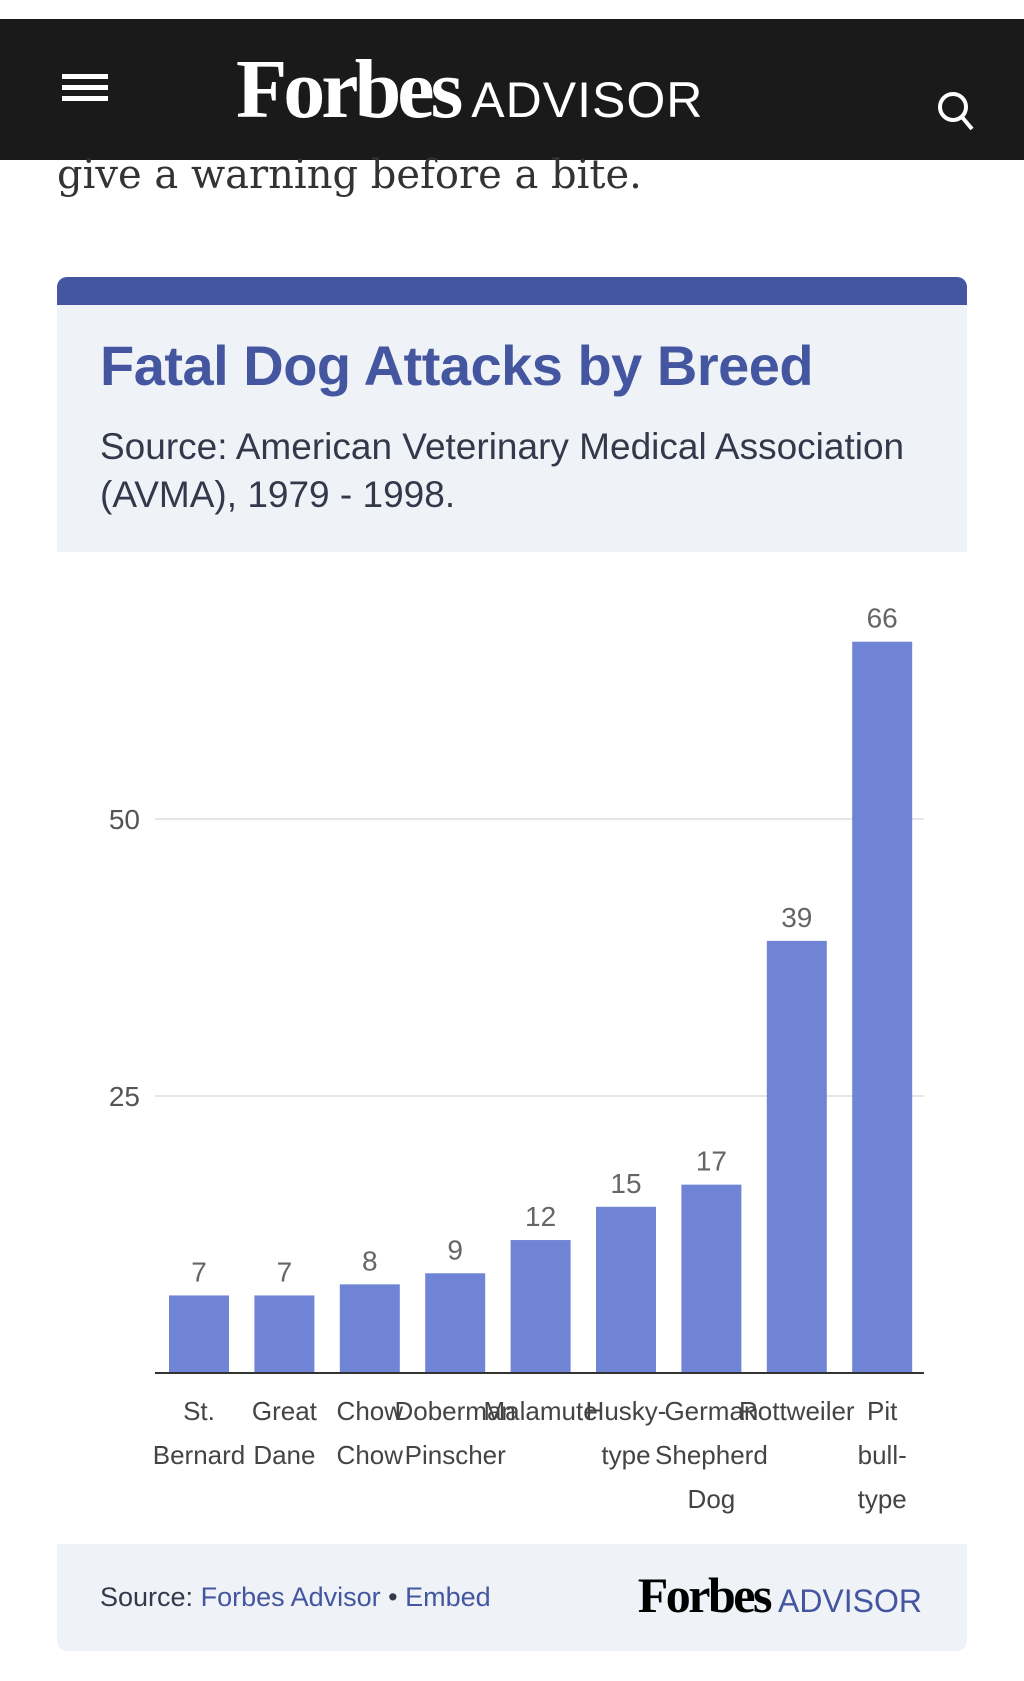  What do you see at coordinates (454, 1411) in the screenshot?
I see `x-tick-label: Doberman` at bounding box center [454, 1411].